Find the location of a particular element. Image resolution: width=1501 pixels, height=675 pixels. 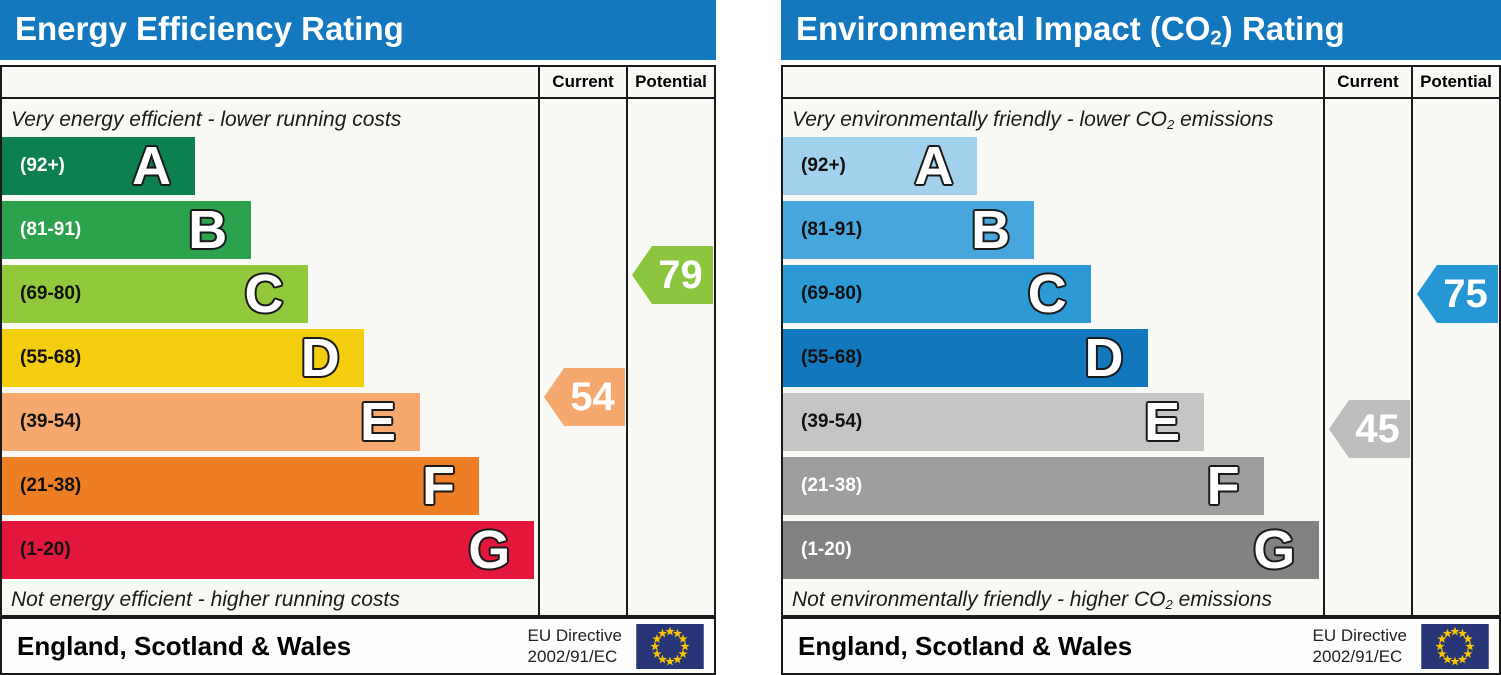

environmental-panel-title: Environmental Impact (CO2) Rating is located at coordinates (1141, 30).